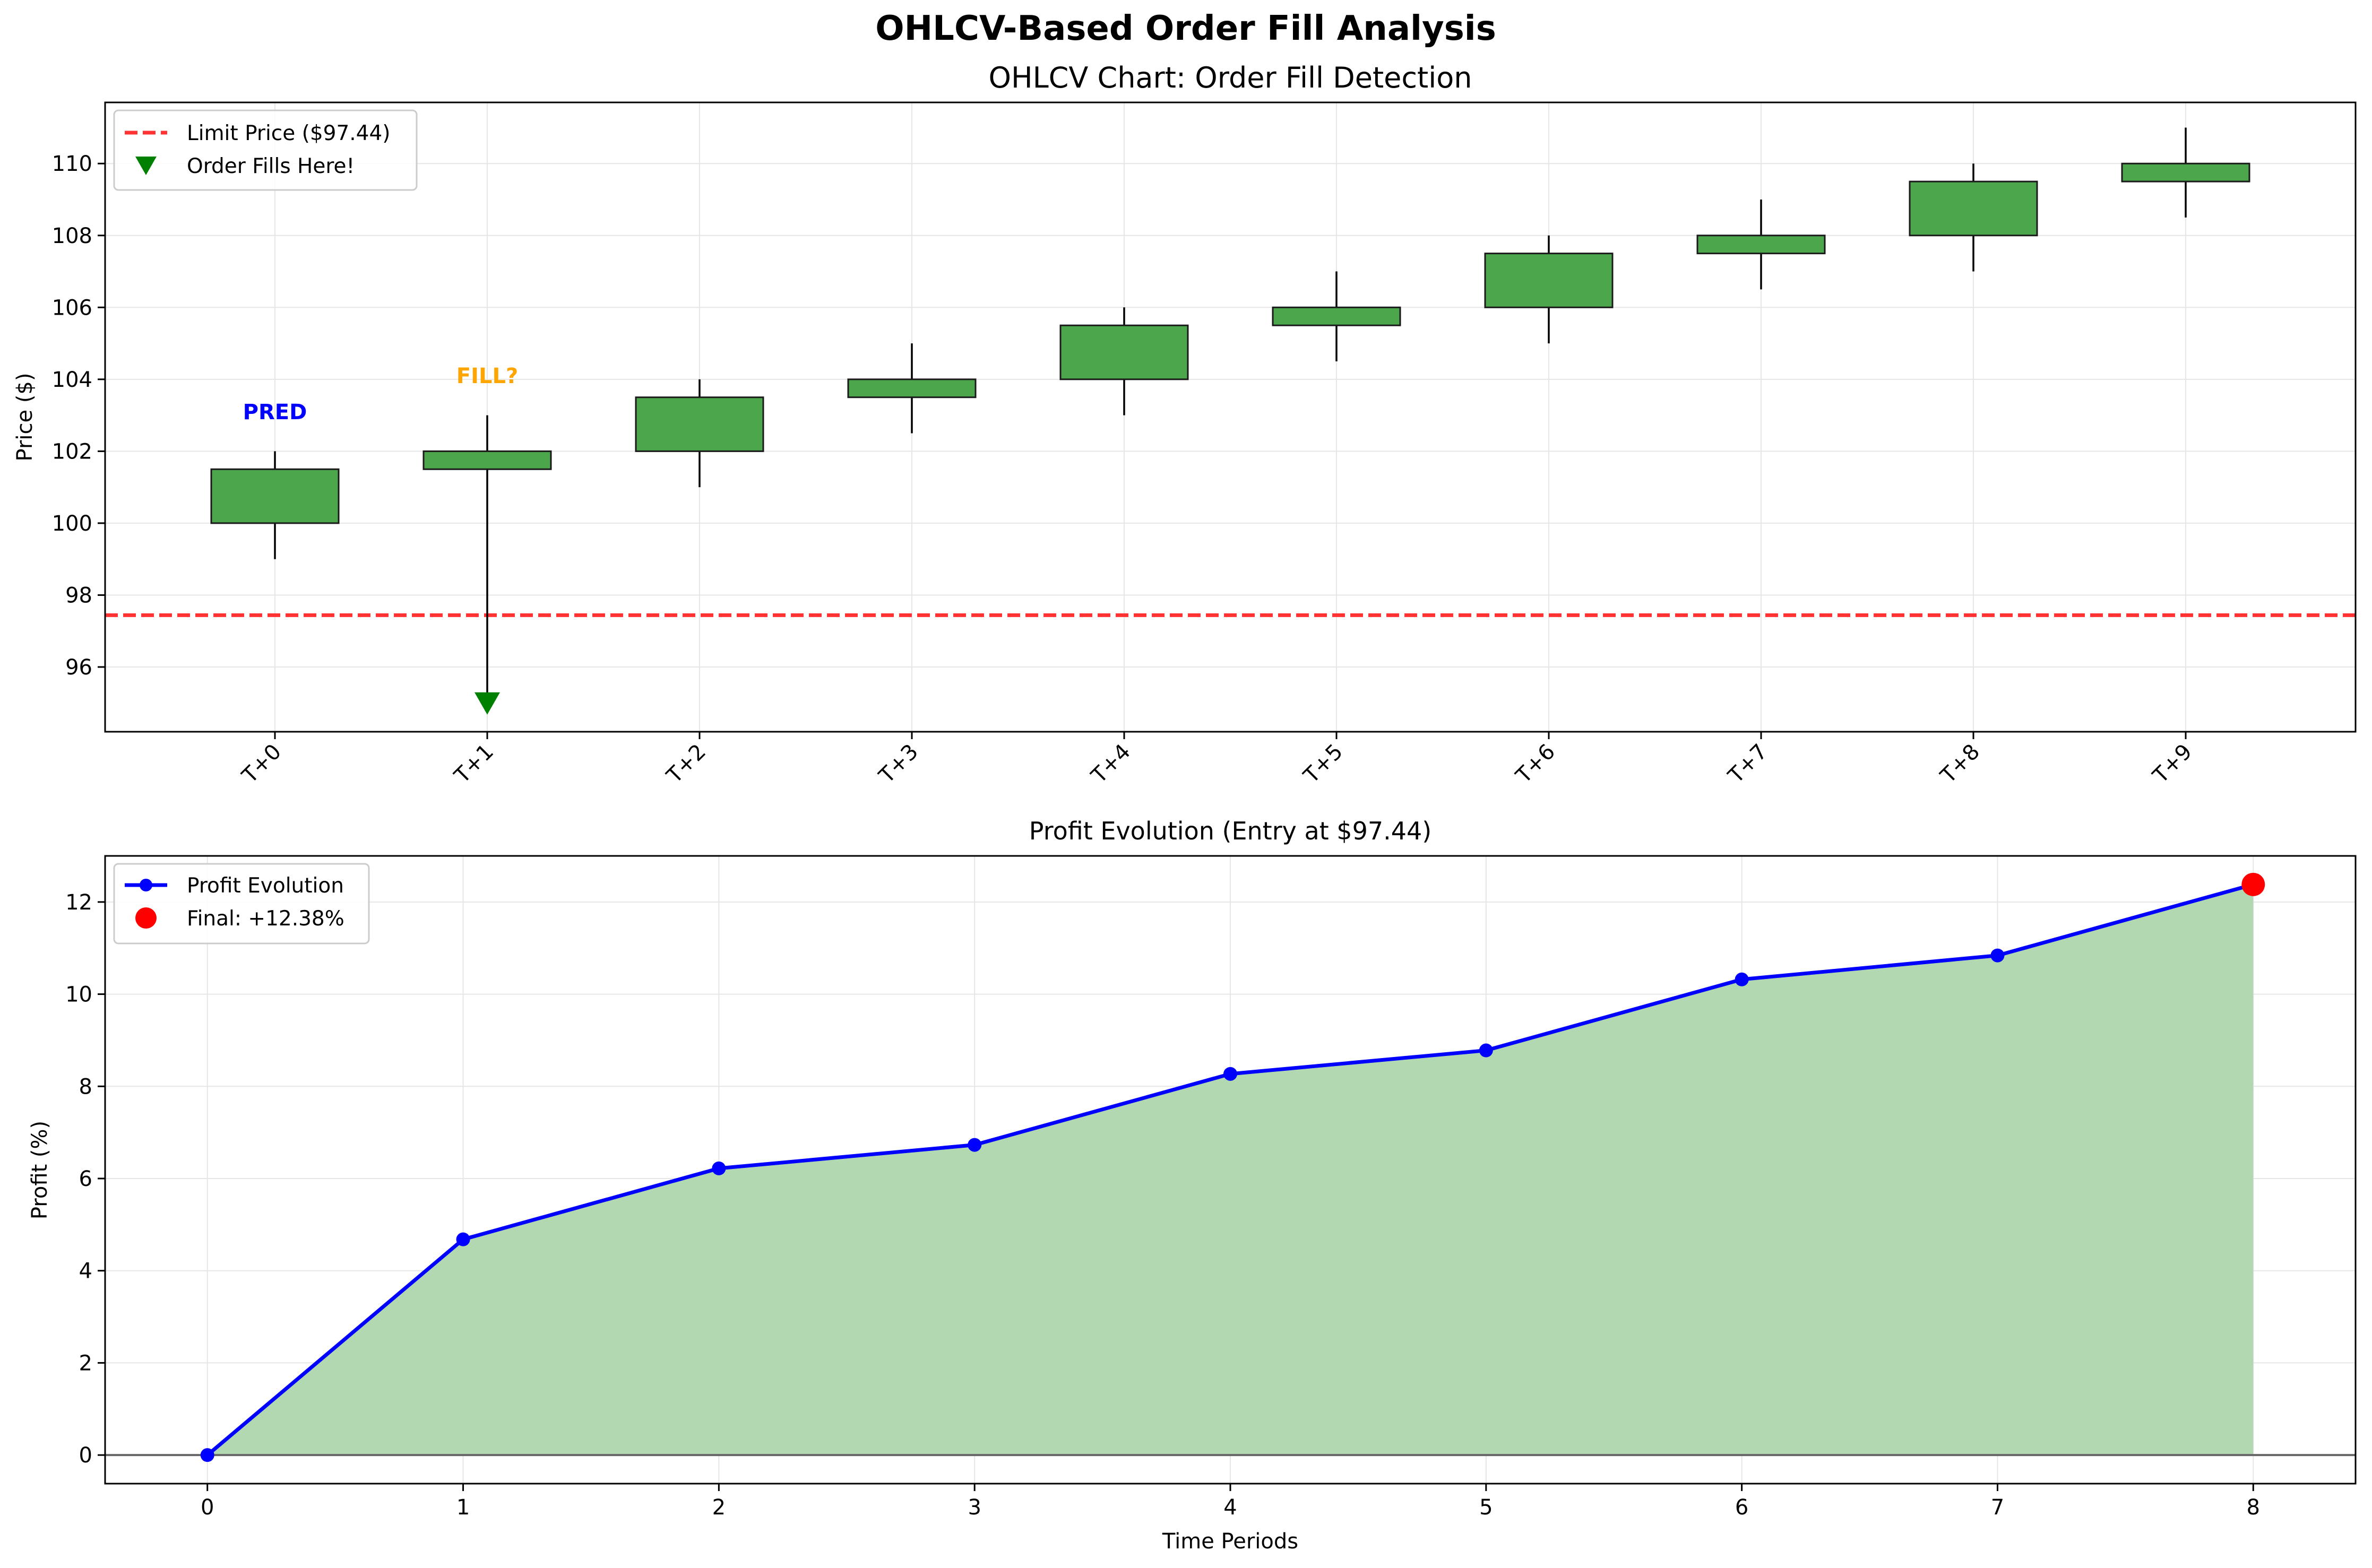 This screenshot has height=1568, width=2372. I want to click on legend-line-marker-swatch, so click(146, 885).